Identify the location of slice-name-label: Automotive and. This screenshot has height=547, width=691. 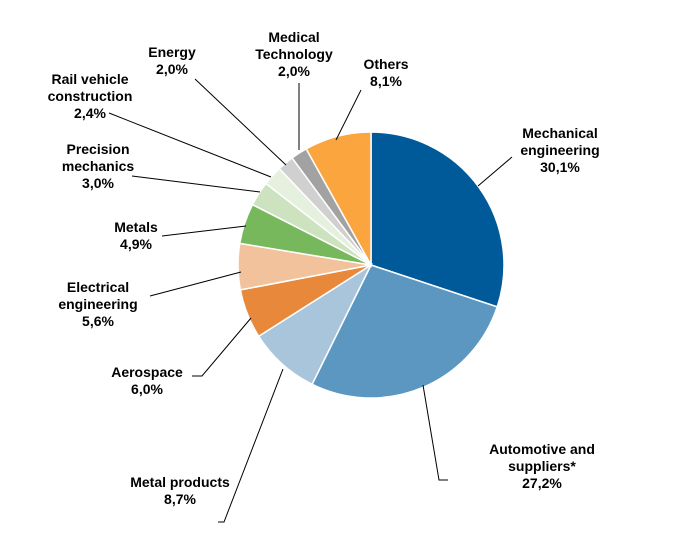
(542, 449).